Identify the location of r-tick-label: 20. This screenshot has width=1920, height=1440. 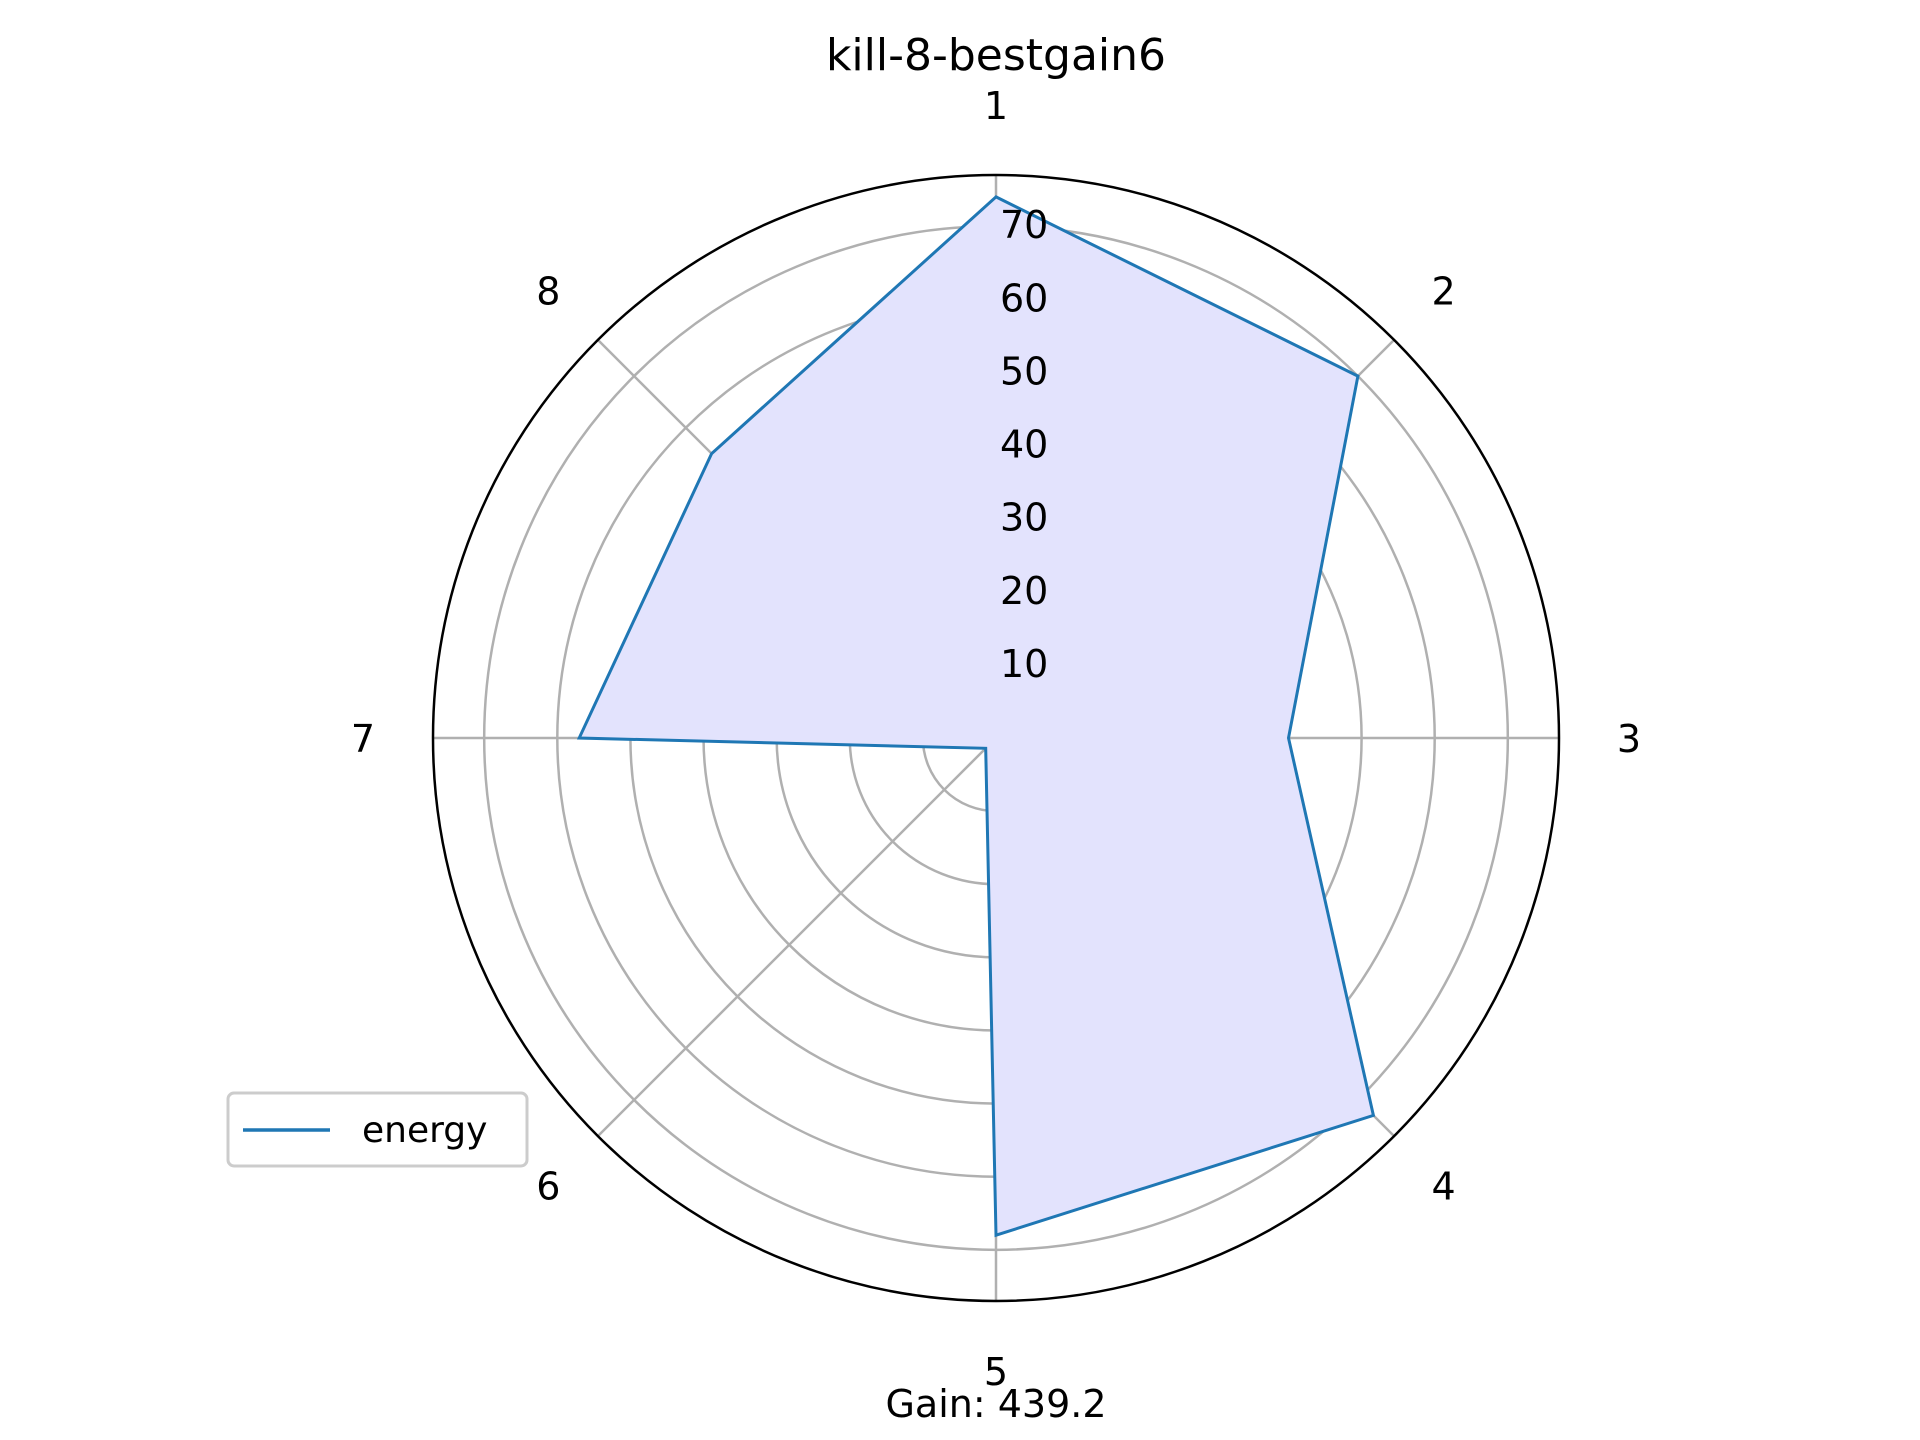
(1024, 591).